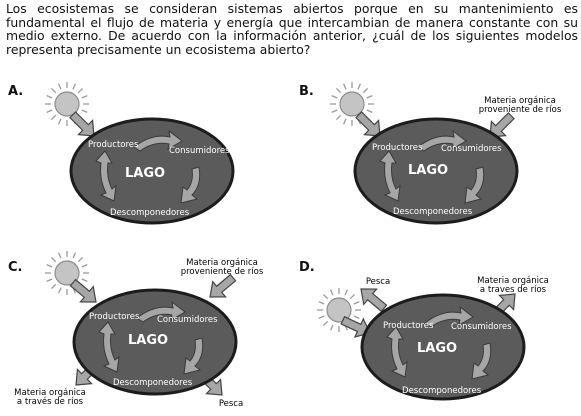 The image size is (581, 416). I want to click on option-c-letter: C., so click(15, 267).